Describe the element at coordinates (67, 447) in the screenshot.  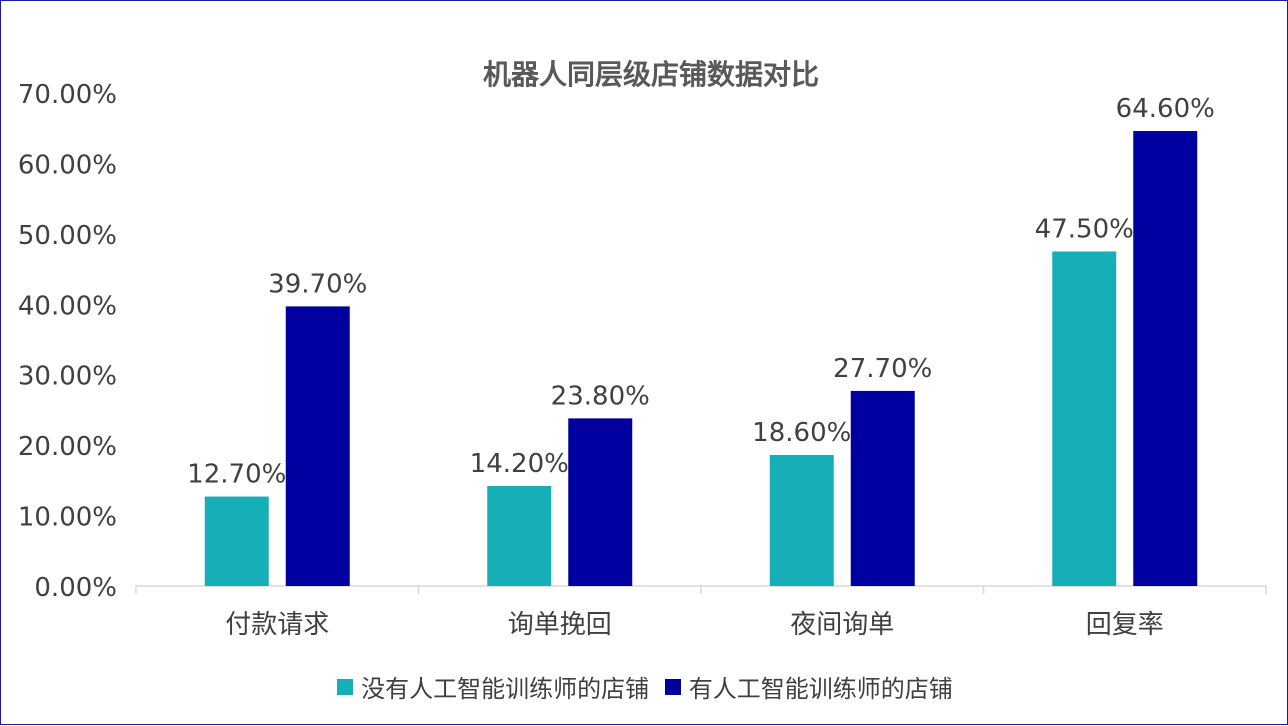
I see `y-tick-label: 20.00%` at that location.